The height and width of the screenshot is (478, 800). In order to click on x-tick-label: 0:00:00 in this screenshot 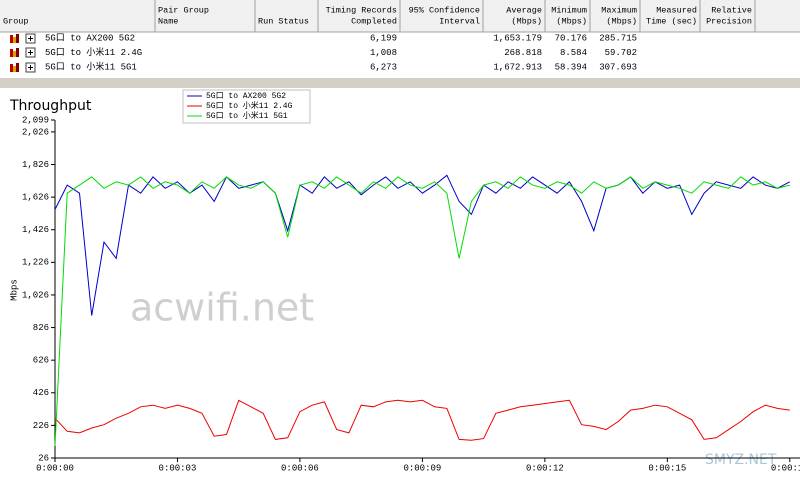, I will do `click(55, 468)`.